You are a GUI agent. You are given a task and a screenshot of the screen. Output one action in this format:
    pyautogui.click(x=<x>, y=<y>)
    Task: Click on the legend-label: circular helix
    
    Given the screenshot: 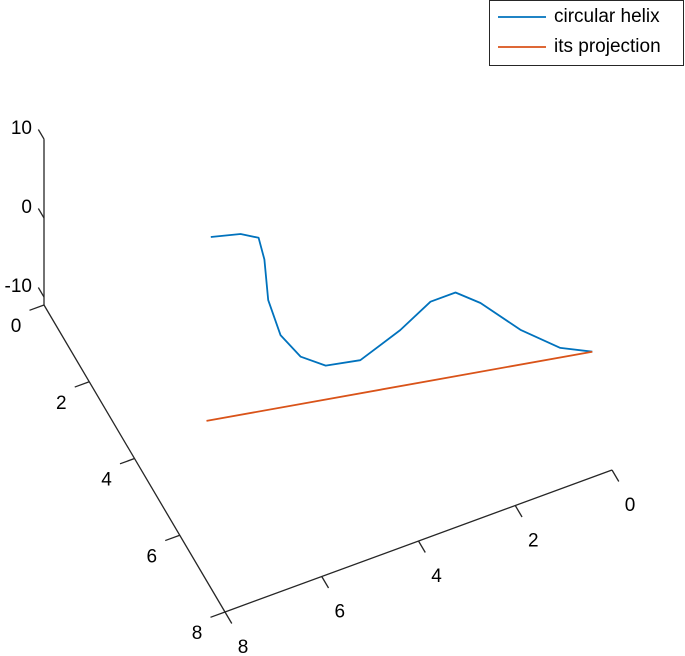 What is the action you would take?
    pyautogui.click(x=607, y=16)
    